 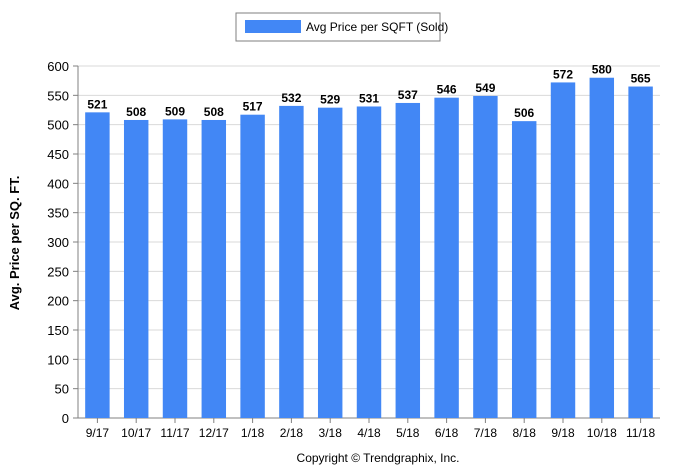 What do you see at coordinates (58, 213) in the screenshot?
I see `y-tick-label: 350` at bounding box center [58, 213].